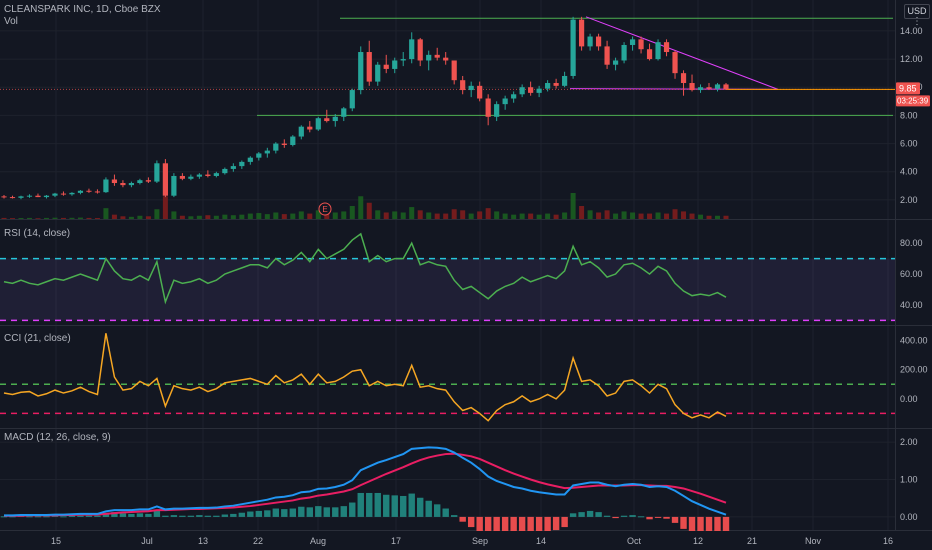 This screenshot has width=932, height=550. I want to click on macd-line, so click(365, 481).